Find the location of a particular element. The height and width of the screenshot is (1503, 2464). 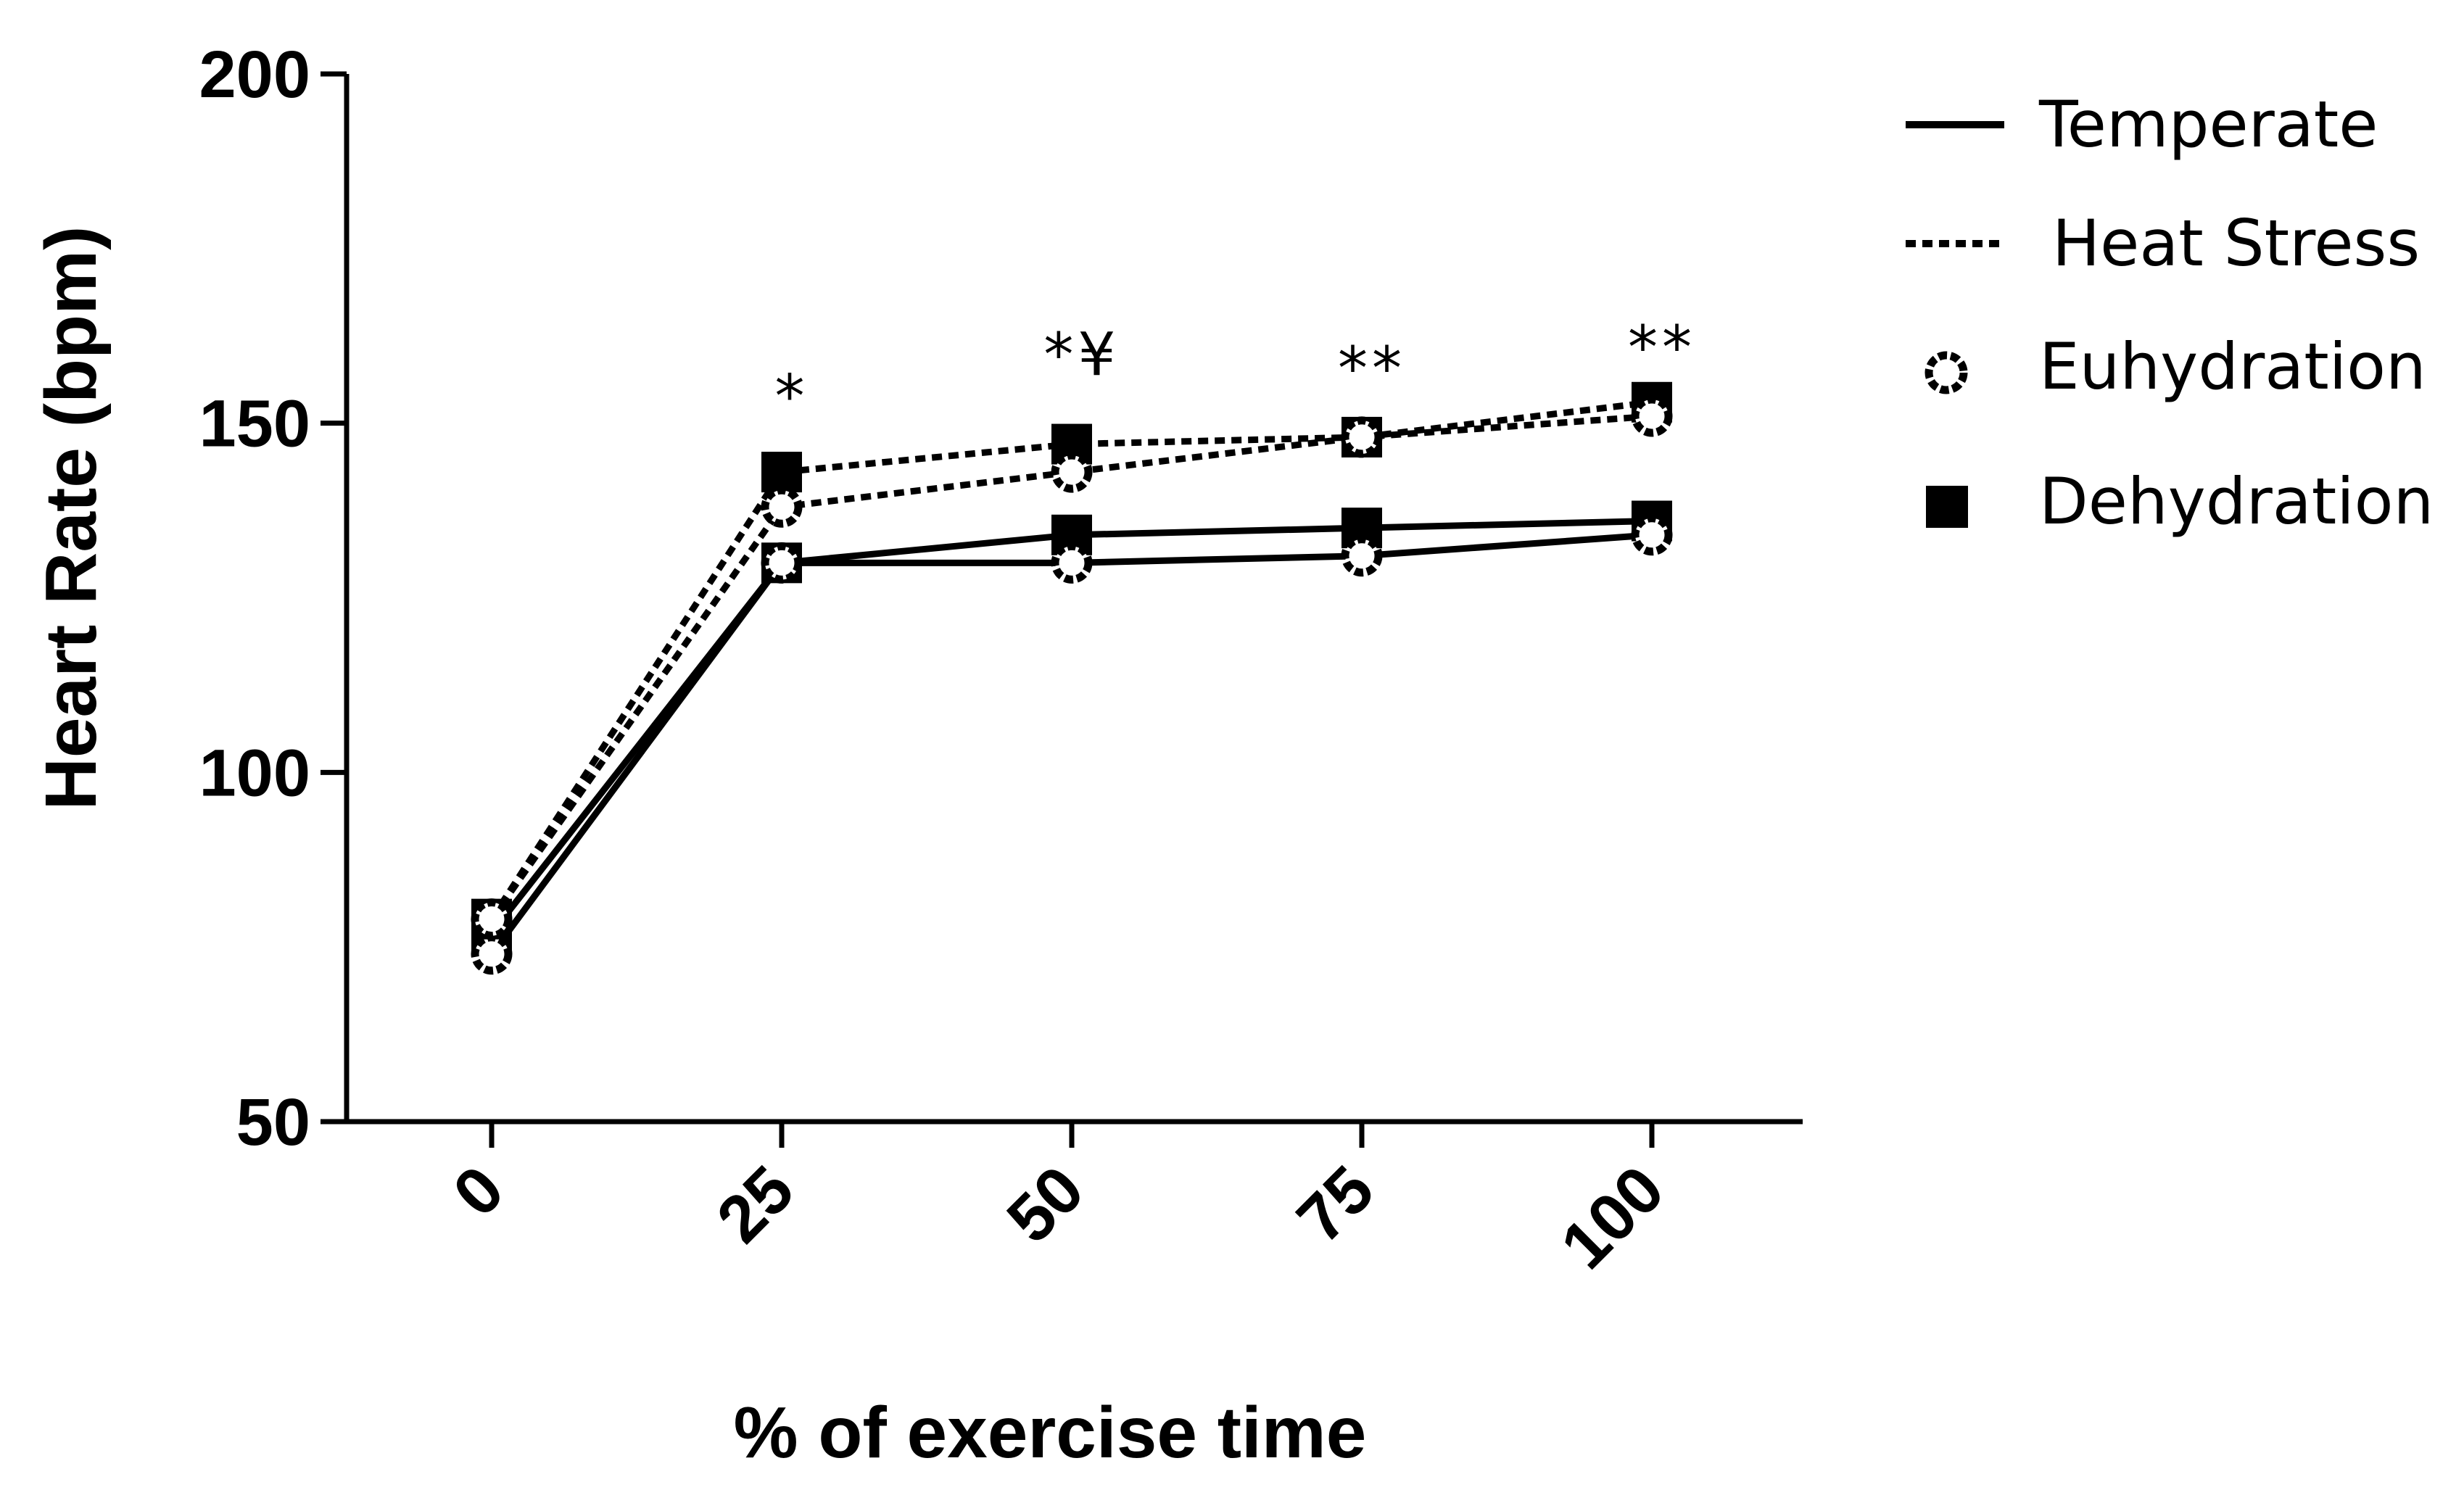

legend-item-euhydration: Euhydration is located at coordinates (2175, 366).